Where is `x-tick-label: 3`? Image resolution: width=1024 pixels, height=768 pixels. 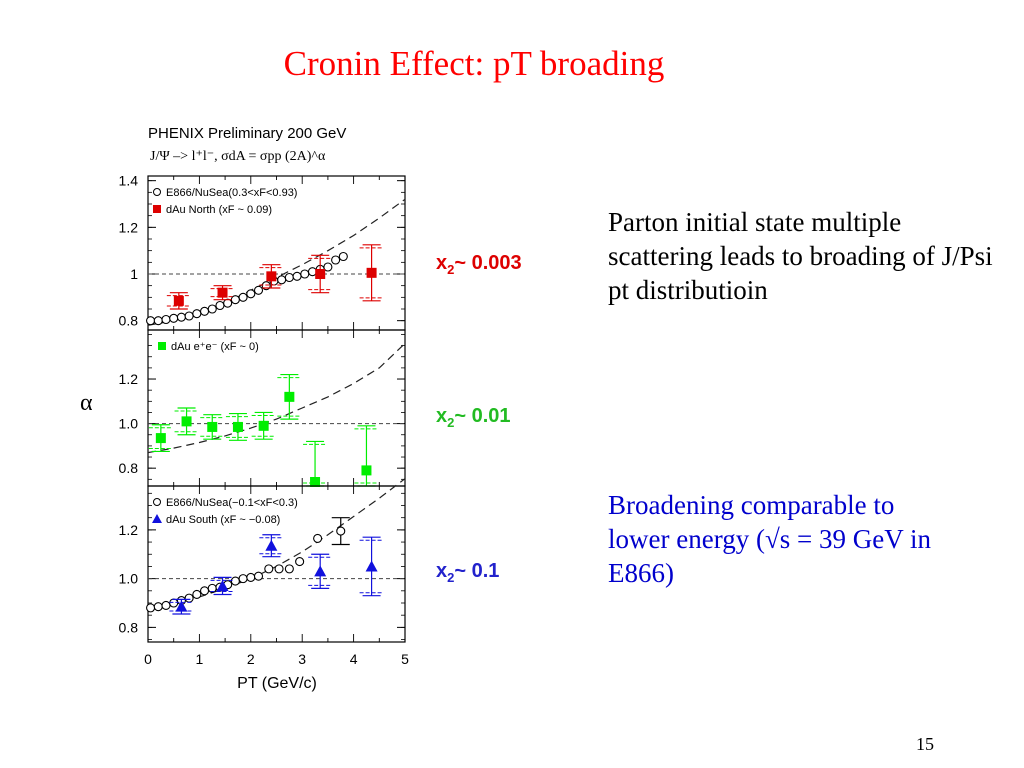
x-tick-label: 3 is located at coordinates (302, 659).